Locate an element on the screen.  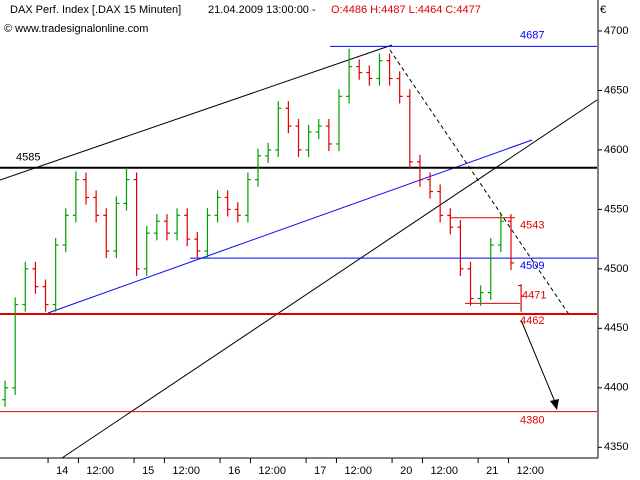
level-label: 4471 is located at coordinates (534, 295).